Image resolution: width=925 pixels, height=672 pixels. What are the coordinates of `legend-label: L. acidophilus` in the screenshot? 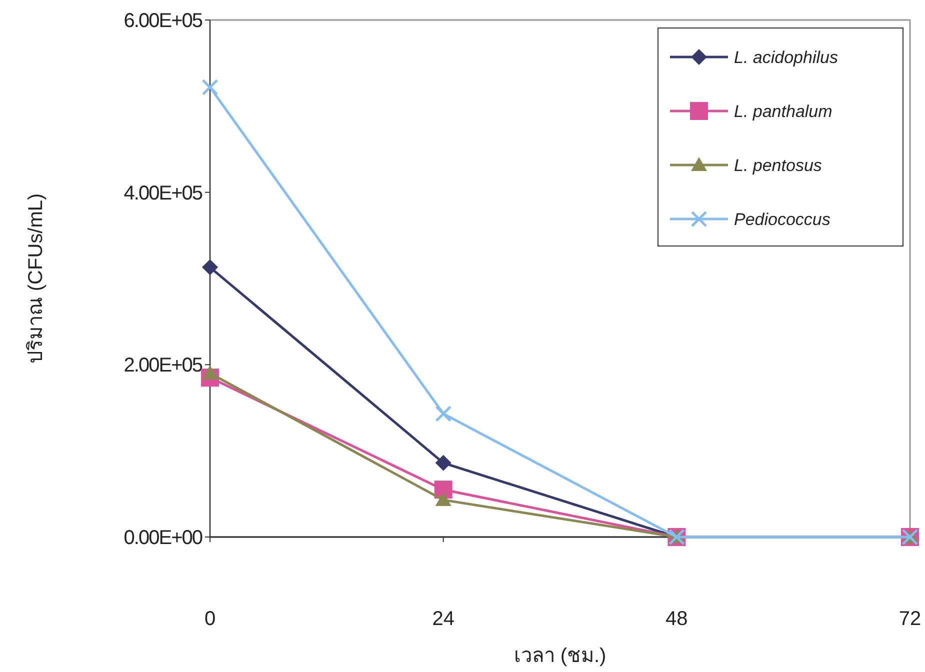 It's located at (786, 57).